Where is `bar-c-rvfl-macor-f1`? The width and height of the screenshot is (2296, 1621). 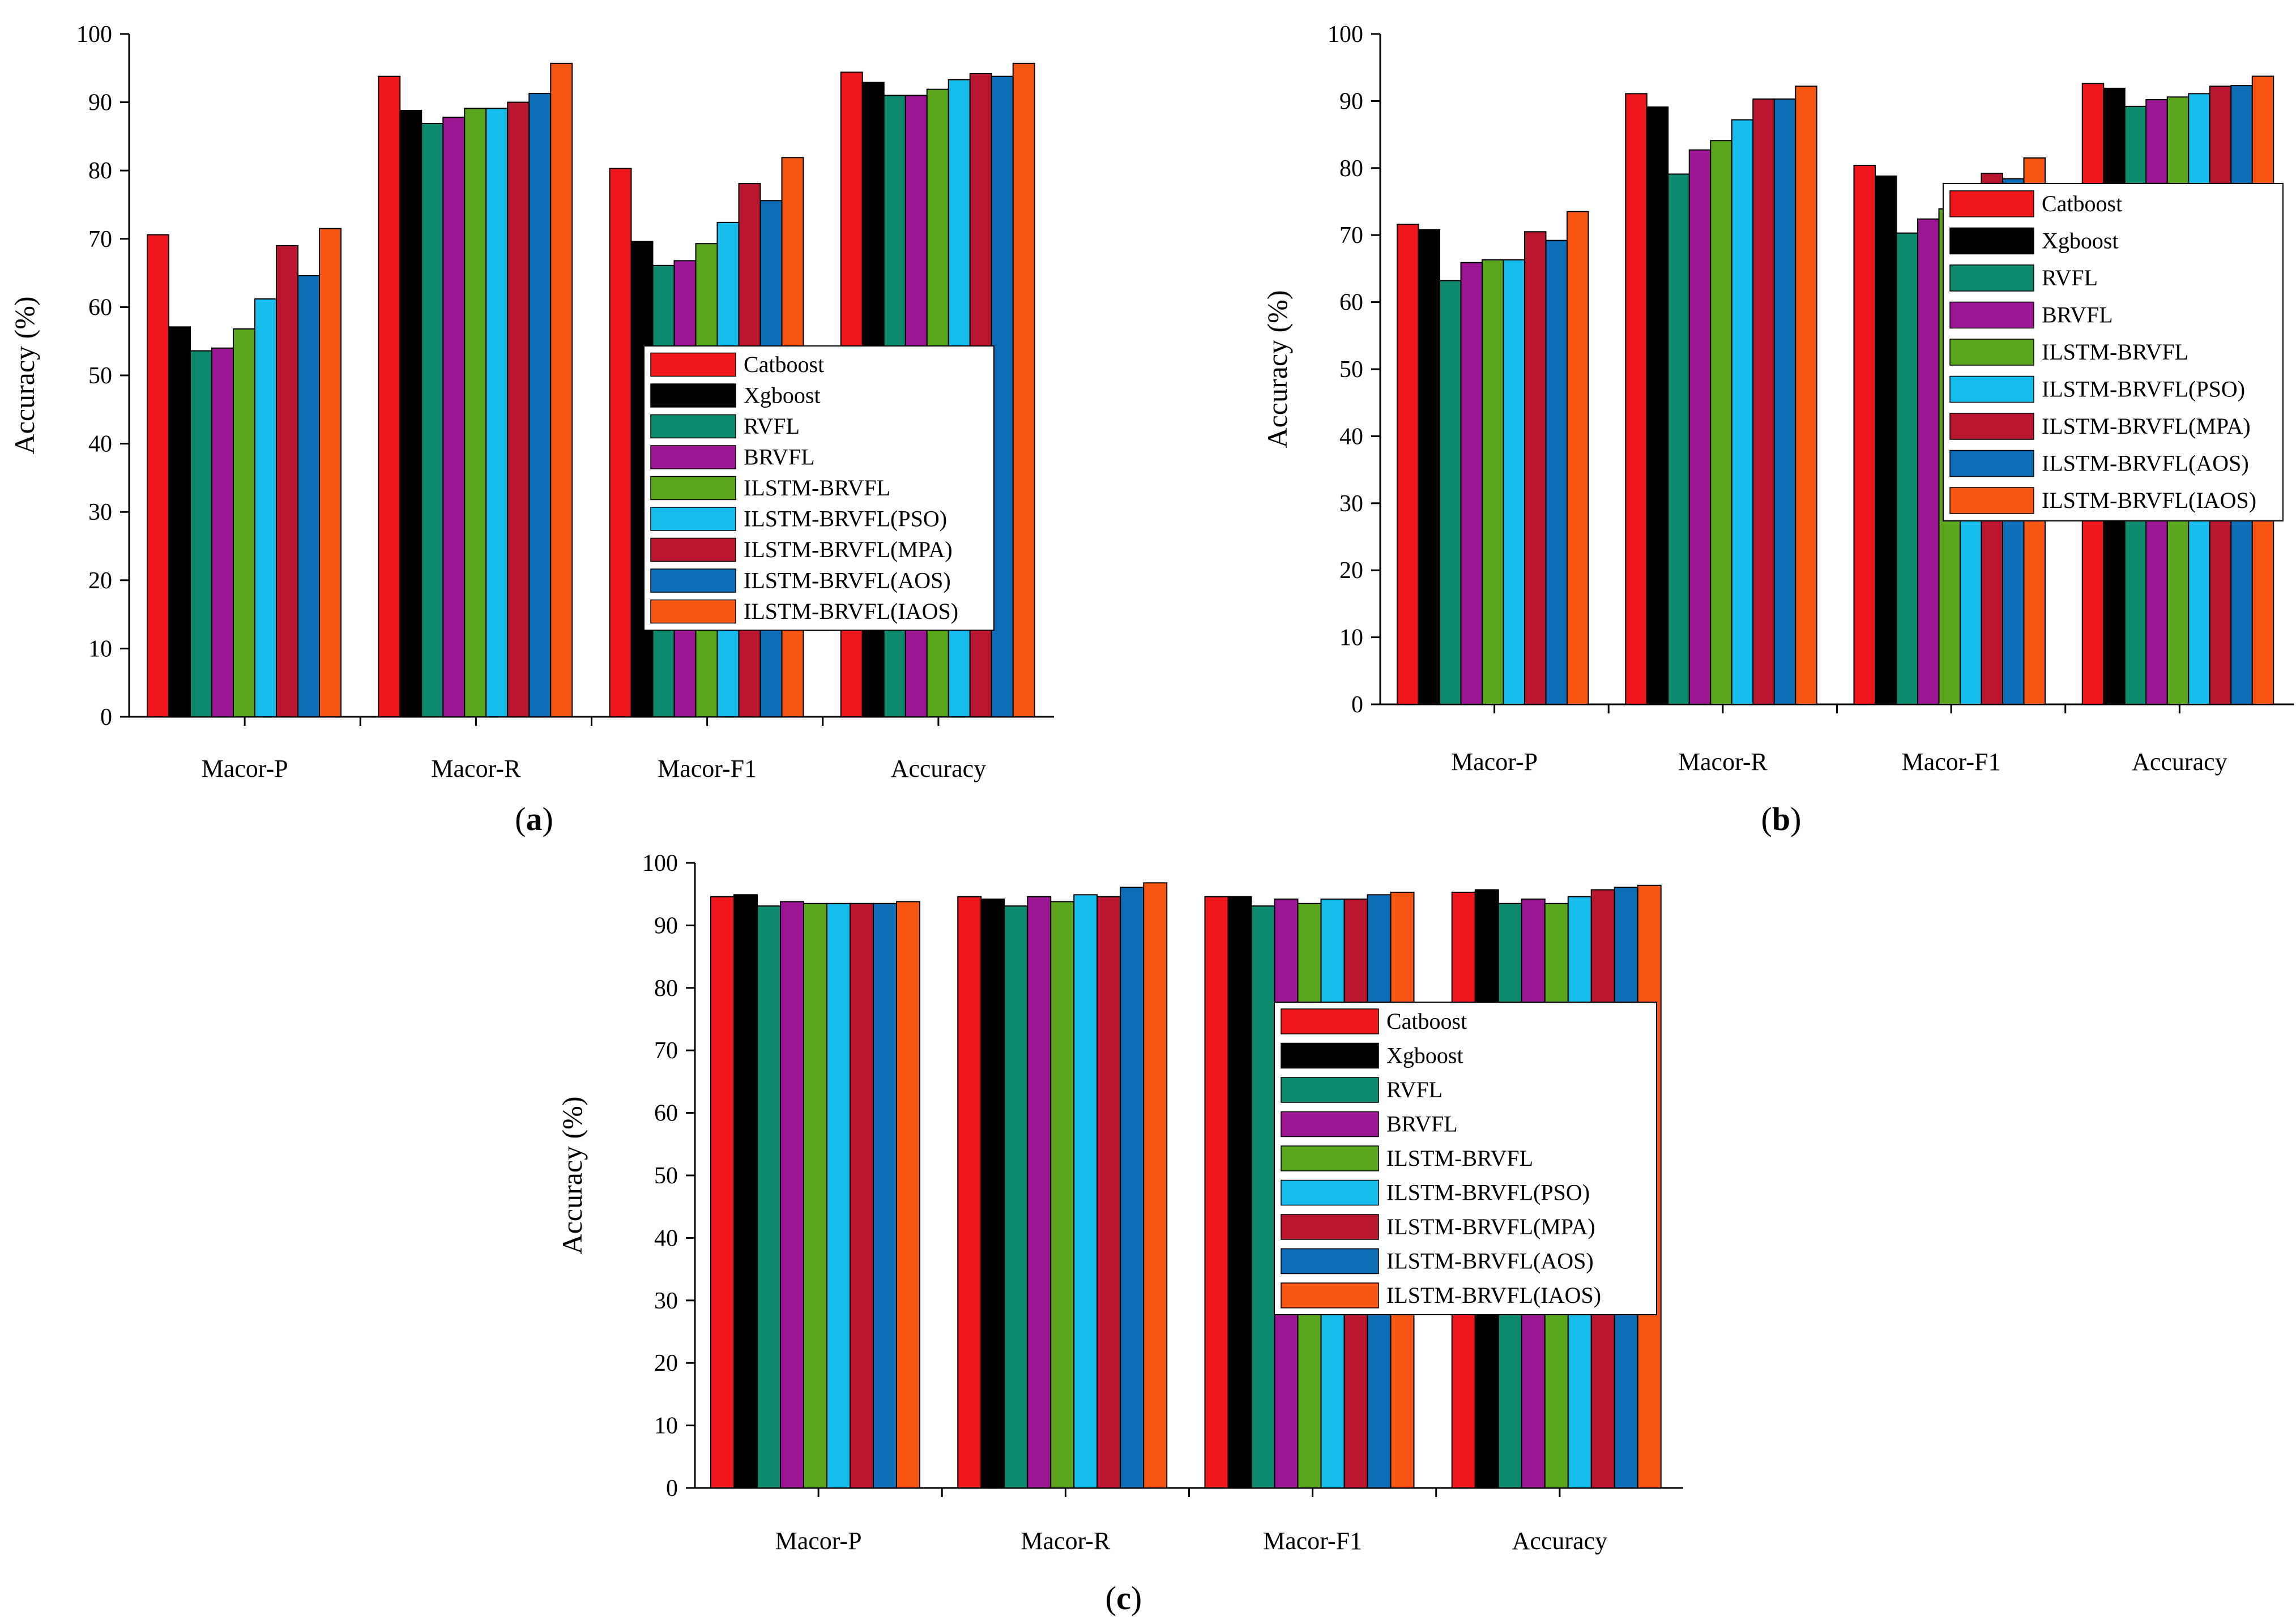
bar-c-rvfl-macor-f1 is located at coordinates (1263, 1197).